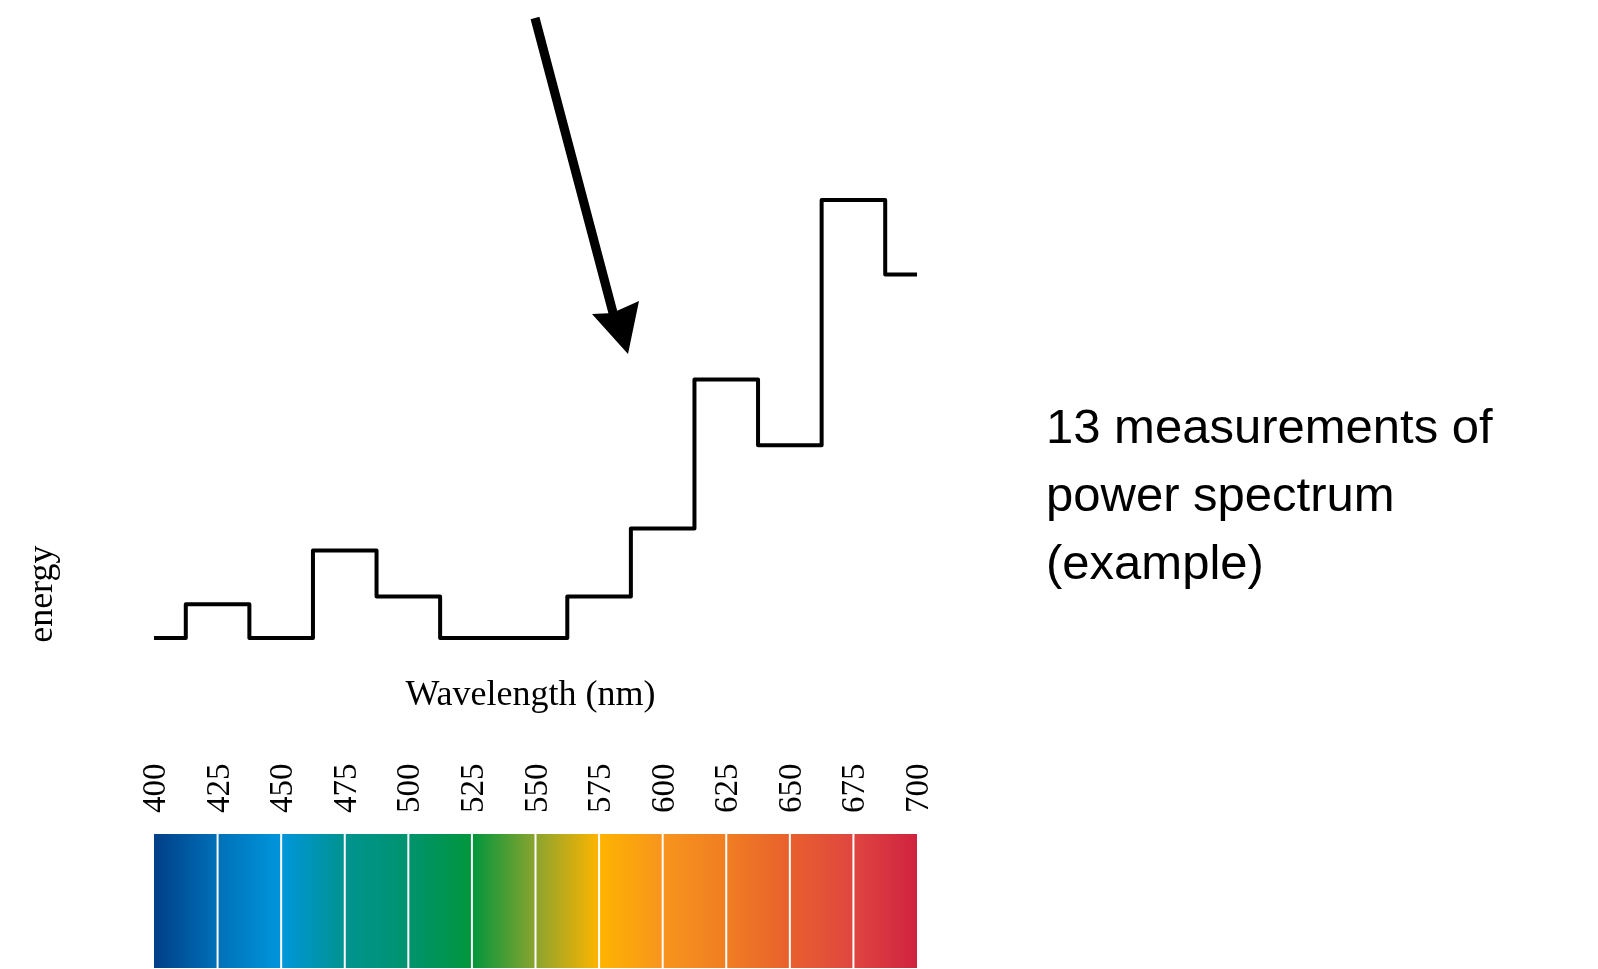 The height and width of the screenshot is (969, 1598). What do you see at coordinates (471, 788) in the screenshot?
I see `x-tick-label: 525` at bounding box center [471, 788].